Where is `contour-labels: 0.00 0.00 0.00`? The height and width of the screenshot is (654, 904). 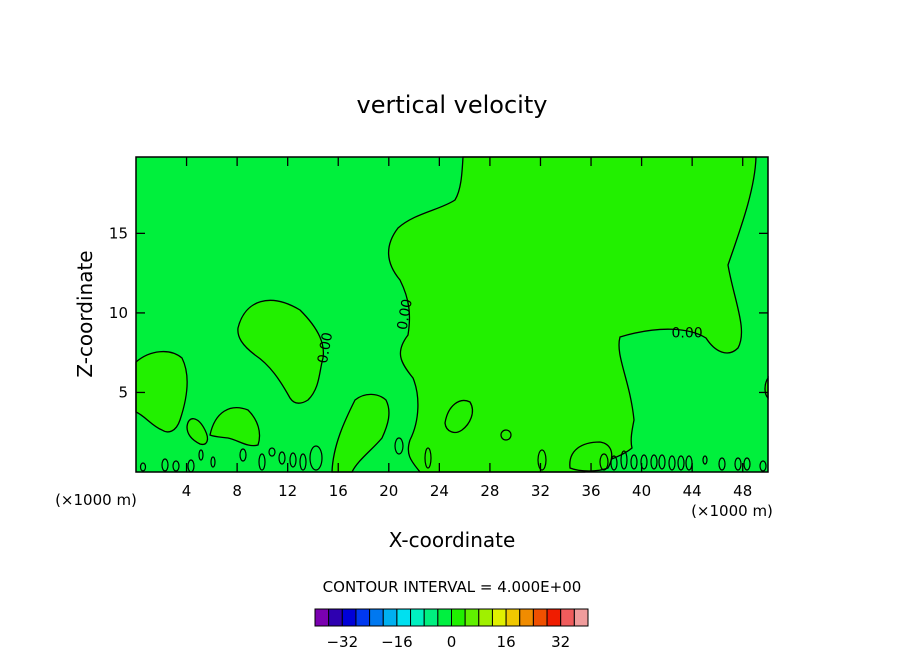
contour-labels: 0.00 0.00 0.00 is located at coordinates (509, 331).